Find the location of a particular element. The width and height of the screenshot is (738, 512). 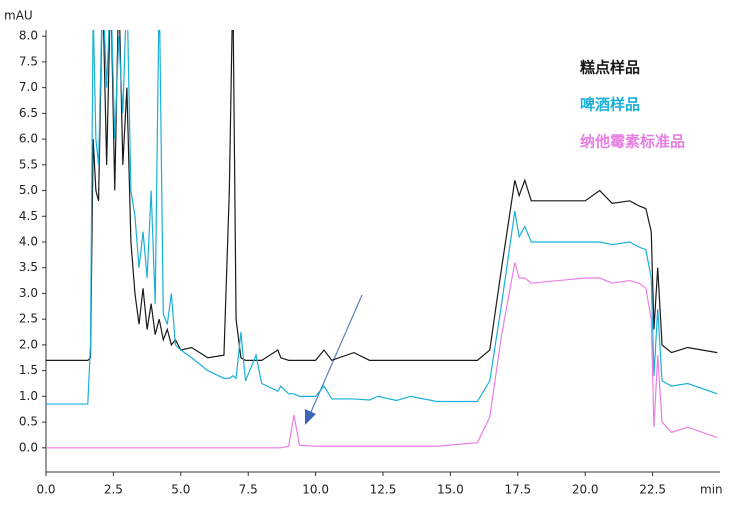

y-tick-label: 4.5 is located at coordinates (28, 216).